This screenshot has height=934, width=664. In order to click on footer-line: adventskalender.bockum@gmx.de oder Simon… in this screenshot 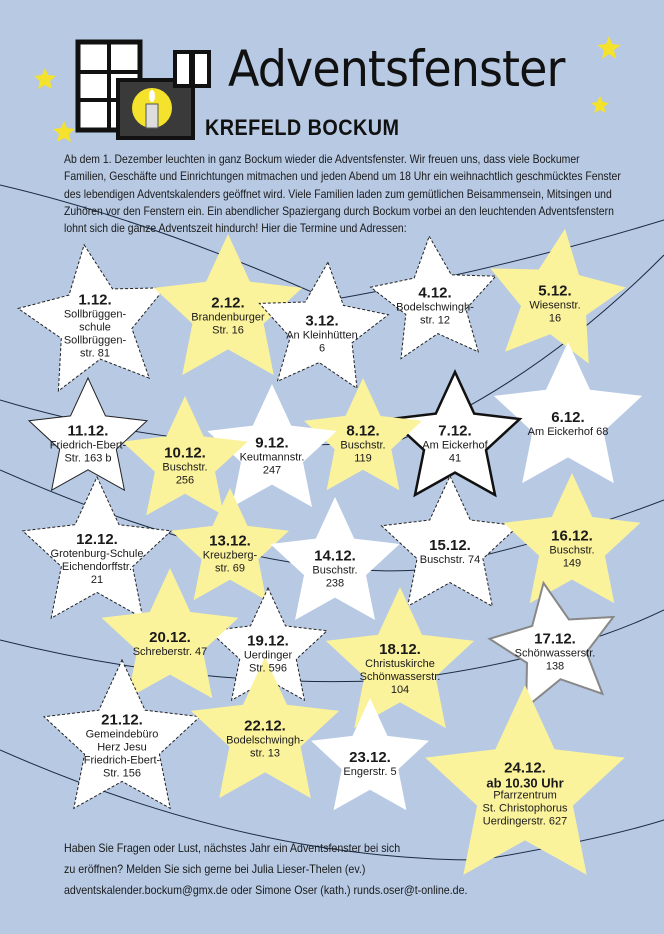, I will do `click(321, 890)`.